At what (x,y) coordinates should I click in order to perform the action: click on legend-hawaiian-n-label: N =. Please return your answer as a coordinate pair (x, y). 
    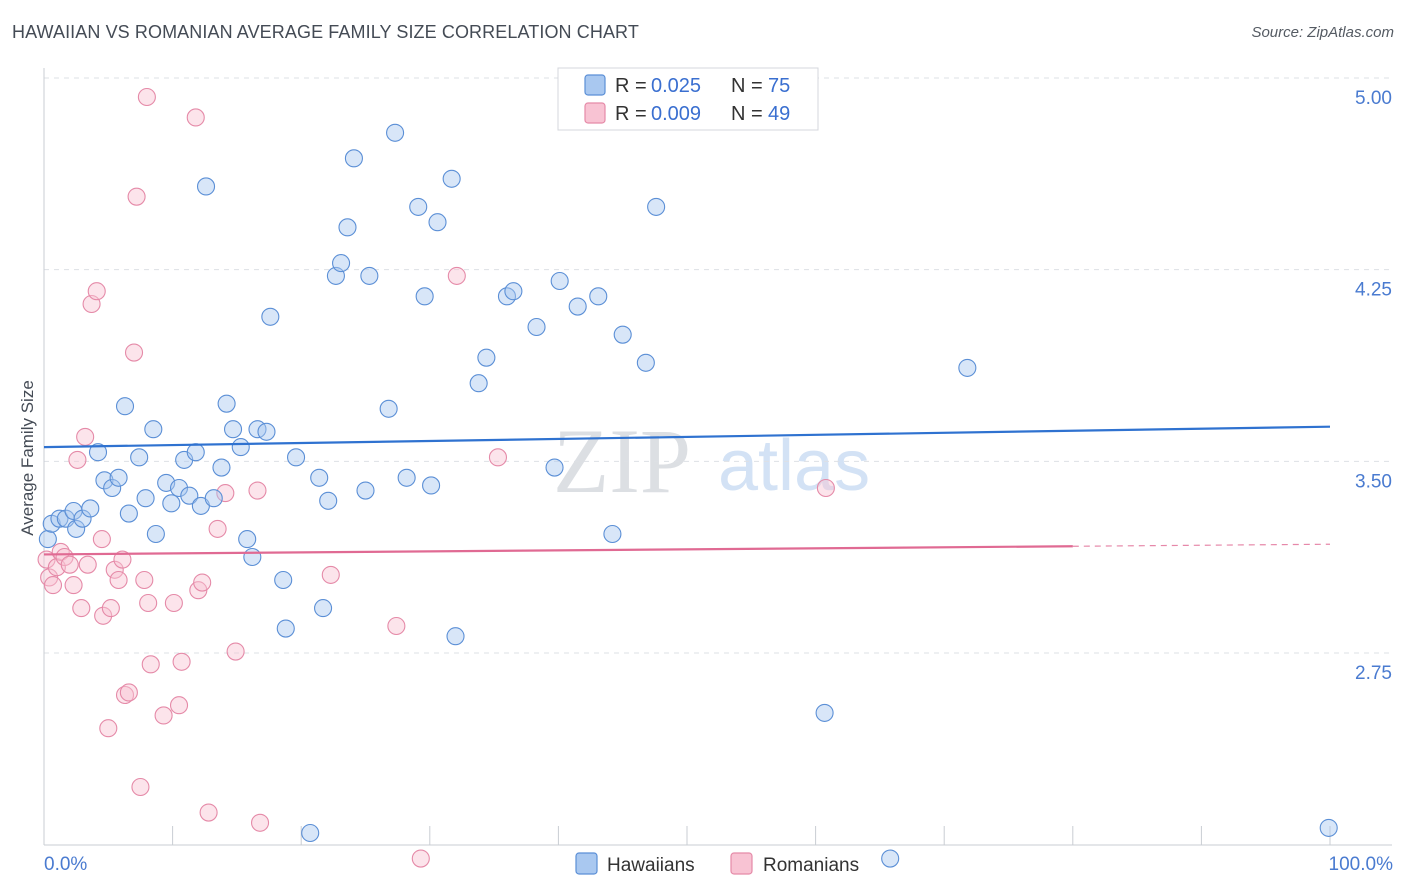
    Looking at the image, I should click on (747, 86).